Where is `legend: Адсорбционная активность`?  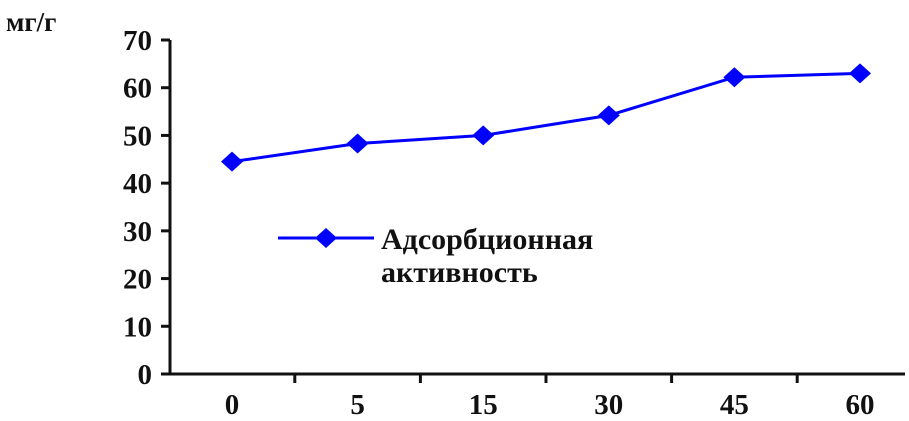 legend: Адсорбционная активность is located at coordinates (435, 256).